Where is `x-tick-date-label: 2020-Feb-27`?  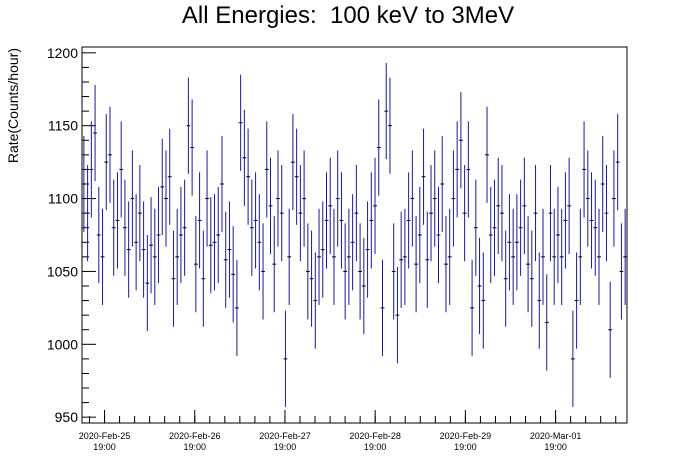 x-tick-date-label: 2020-Feb-27 is located at coordinates (285, 436).